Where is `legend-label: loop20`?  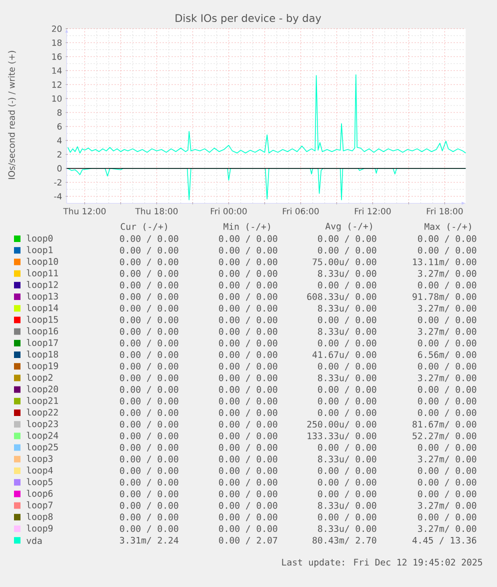 legend-label: loop20 is located at coordinates (42, 389).